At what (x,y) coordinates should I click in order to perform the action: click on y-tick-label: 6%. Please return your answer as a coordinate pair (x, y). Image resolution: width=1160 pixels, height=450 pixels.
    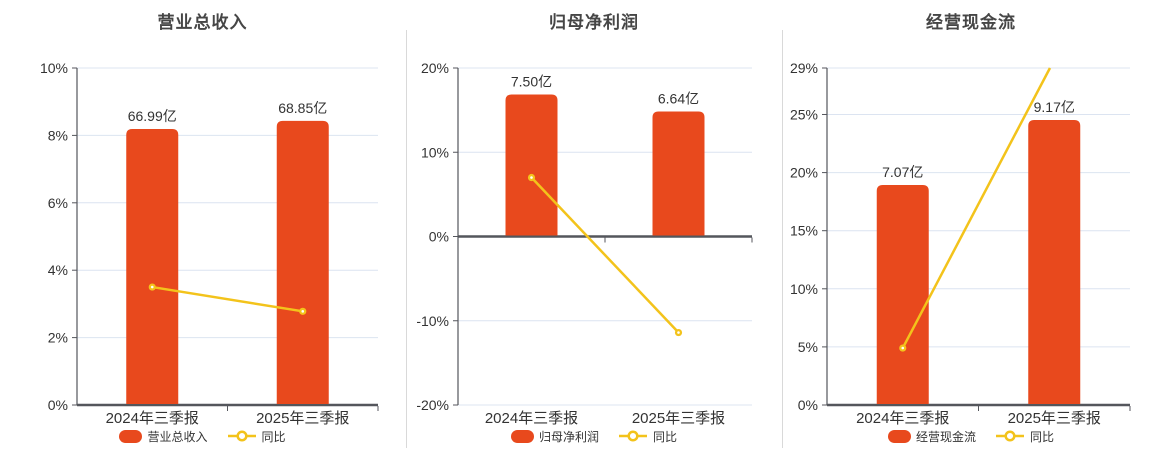
    Looking at the image, I should click on (58, 203).